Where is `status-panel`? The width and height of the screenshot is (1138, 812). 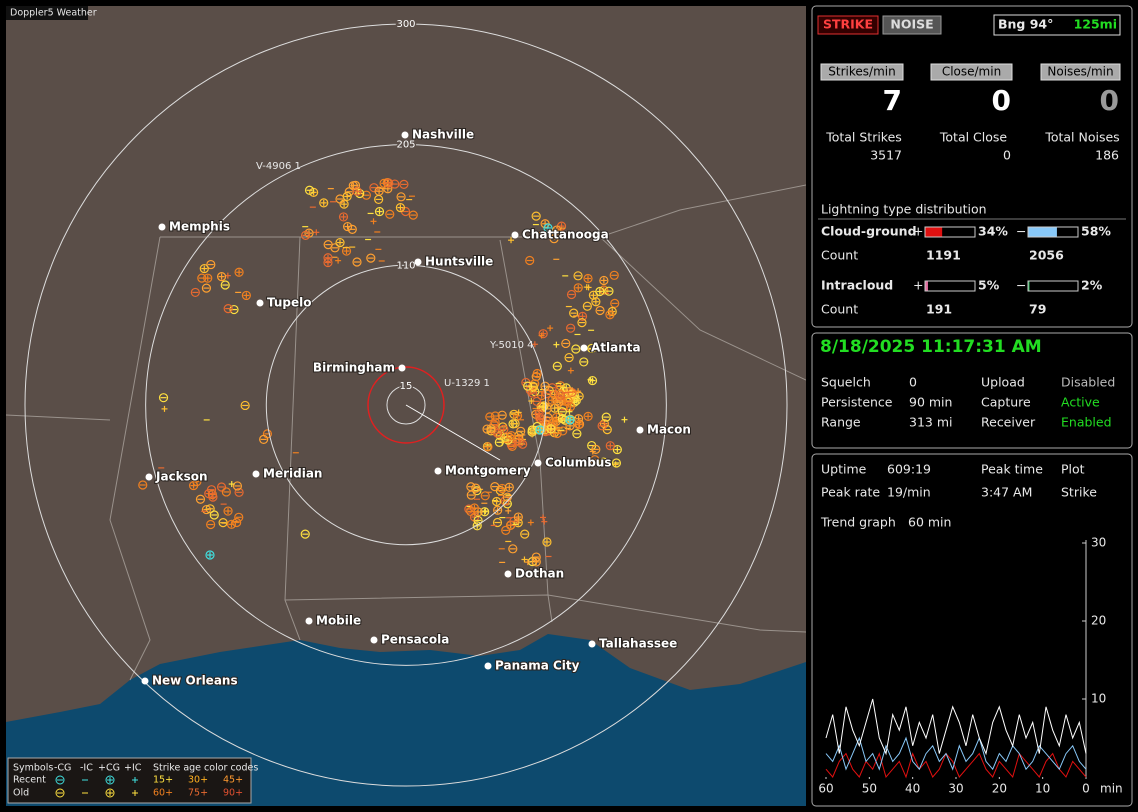 status-panel is located at coordinates (972, 166).